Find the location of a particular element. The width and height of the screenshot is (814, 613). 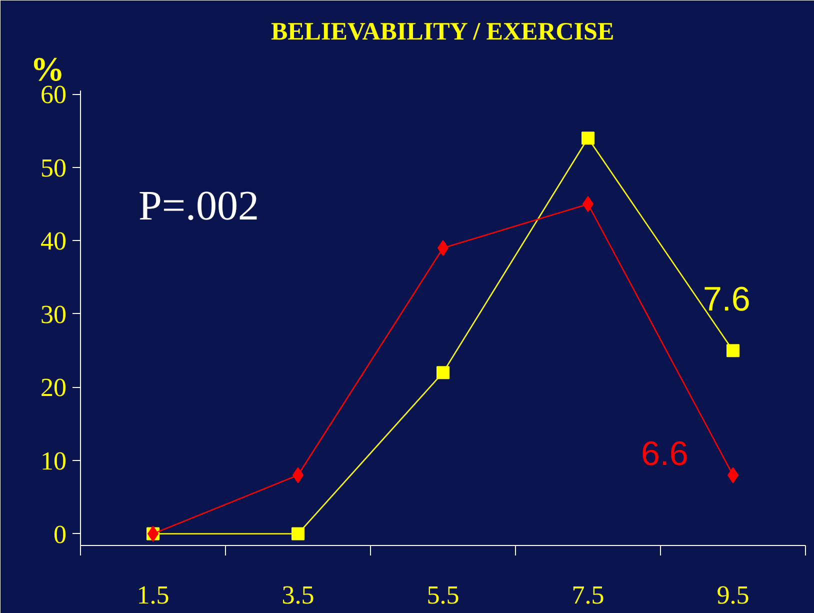

series-label: 7.6 is located at coordinates (726, 299).